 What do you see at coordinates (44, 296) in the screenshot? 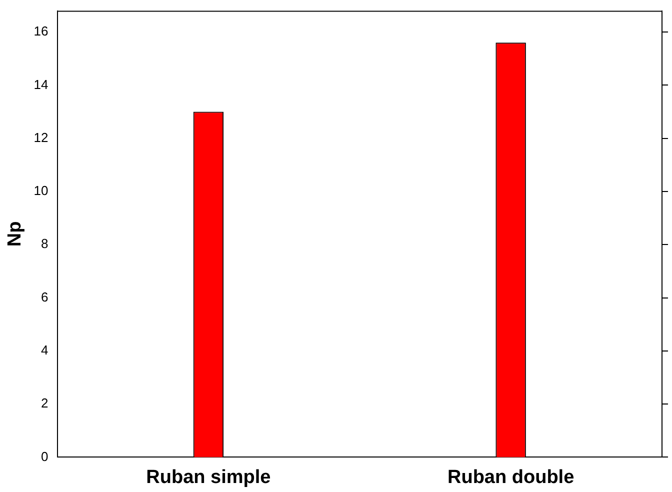
I see `y-tick-label: 6` at bounding box center [44, 296].